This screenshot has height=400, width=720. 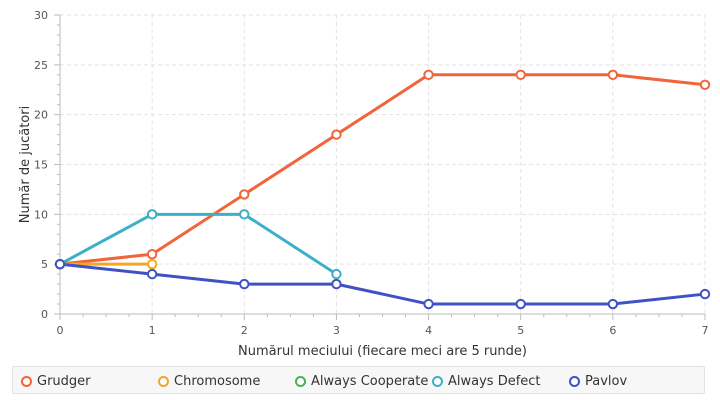 I want to click on legend-item-always-cooperate: Always Cooperate, so click(x=361, y=381).